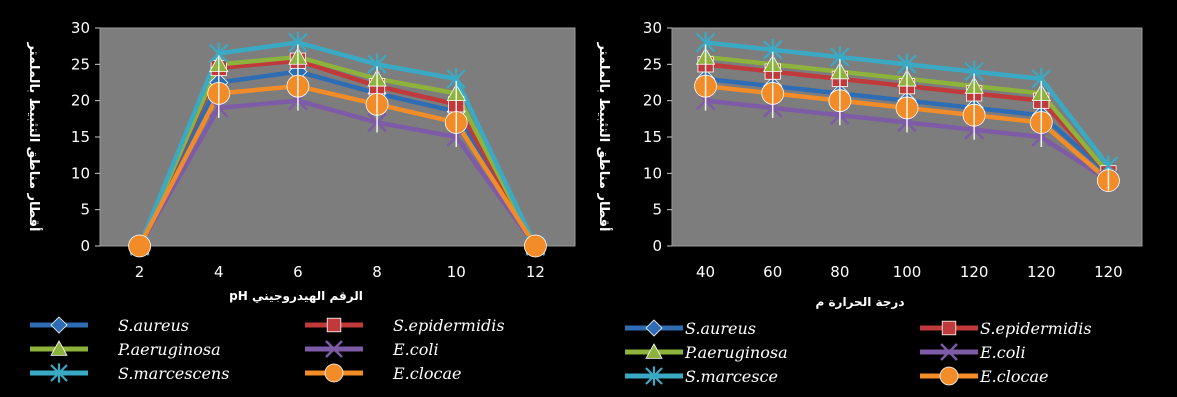 The width and height of the screenshot is (1177, 397). I want to click on x-tick-label: 10, so click(456, 272).